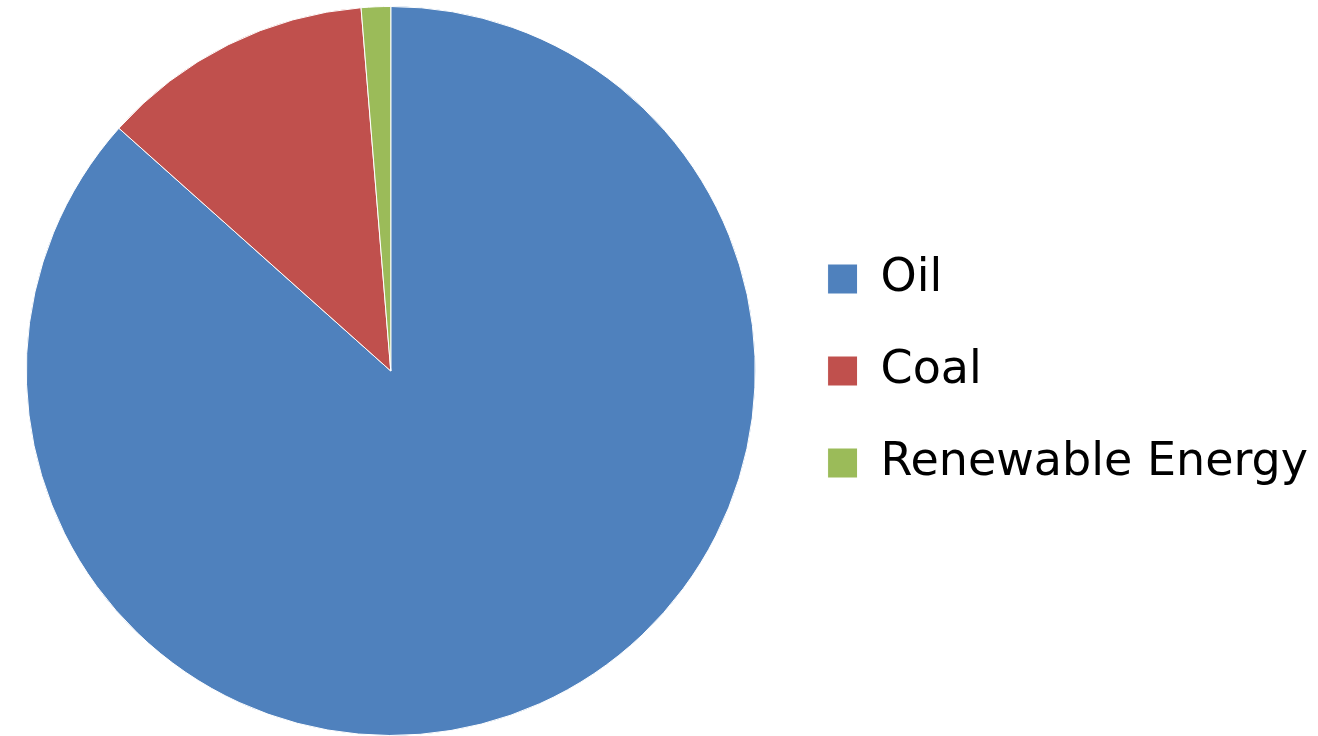 Image resolution: width=1318 pixels, height=736 pixels. Describe the element at coordinates (911, 274) in the screenshot. I see `legend-label: Oil` at that location.